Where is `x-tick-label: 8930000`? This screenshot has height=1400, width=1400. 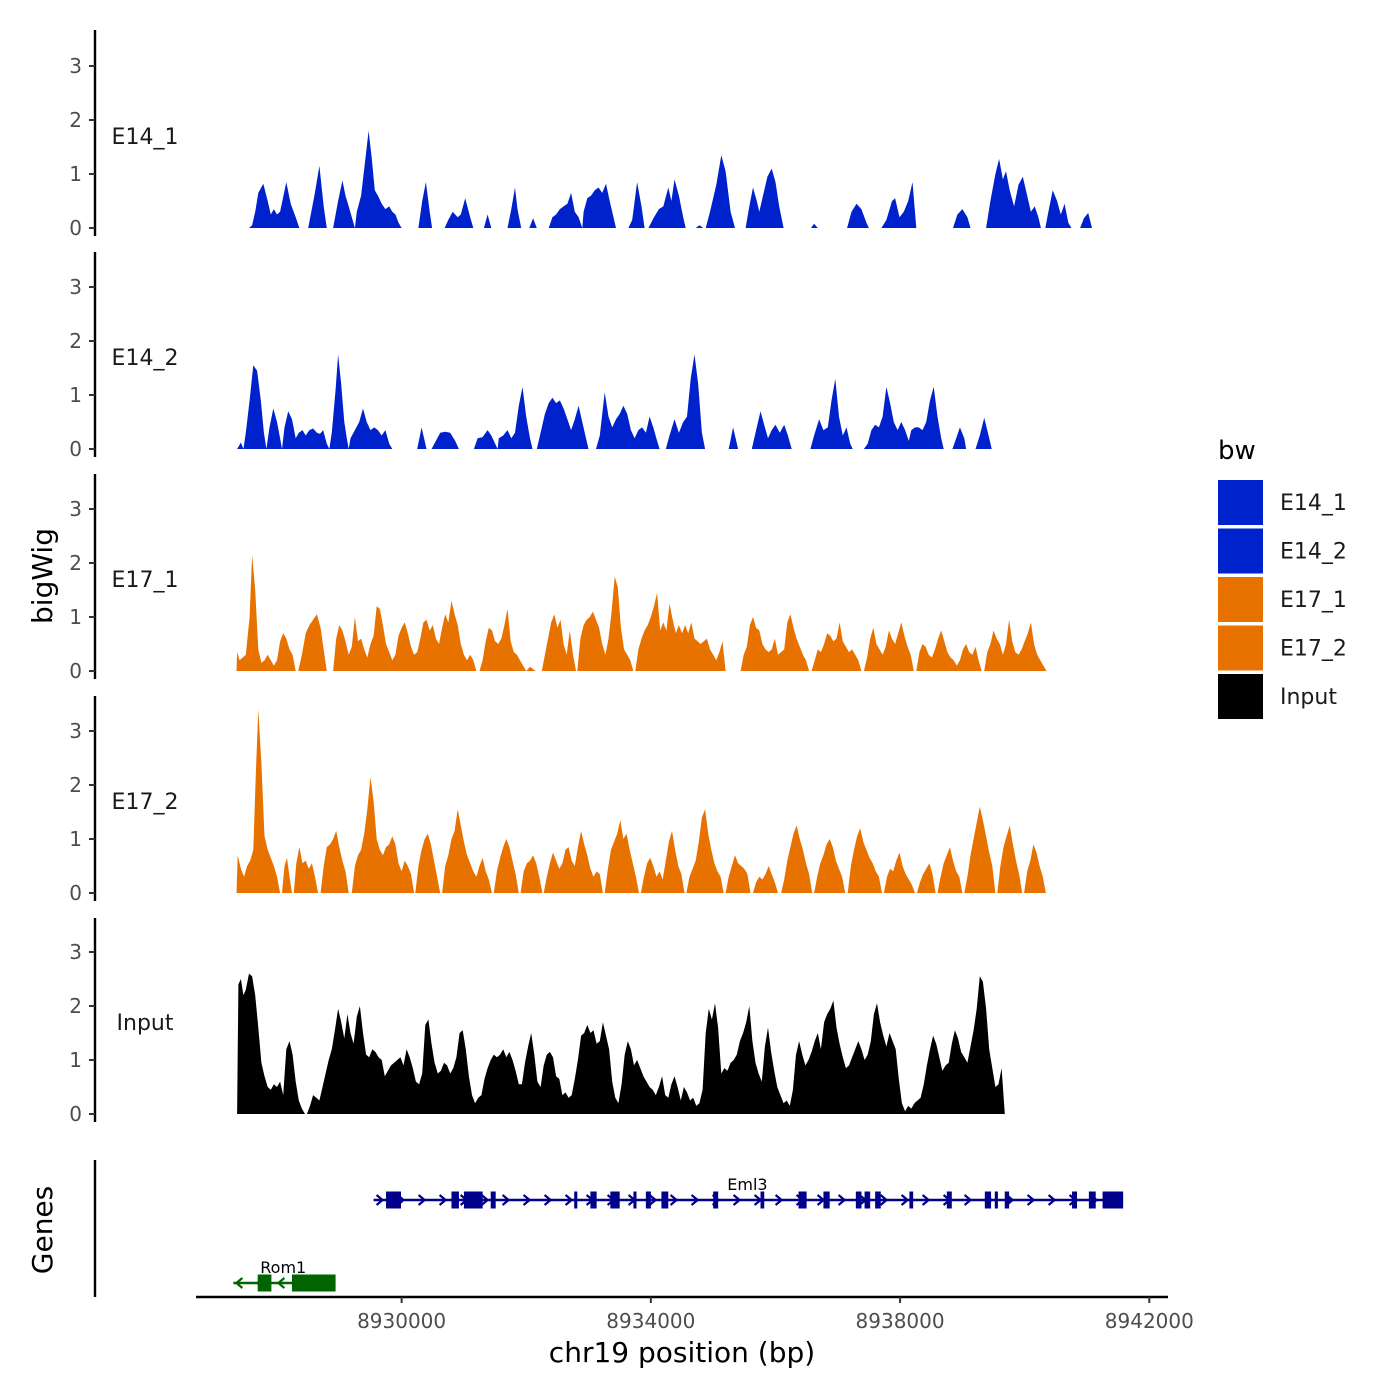
x-tick-label: 8930000 is located at coordinates (401, 1321).